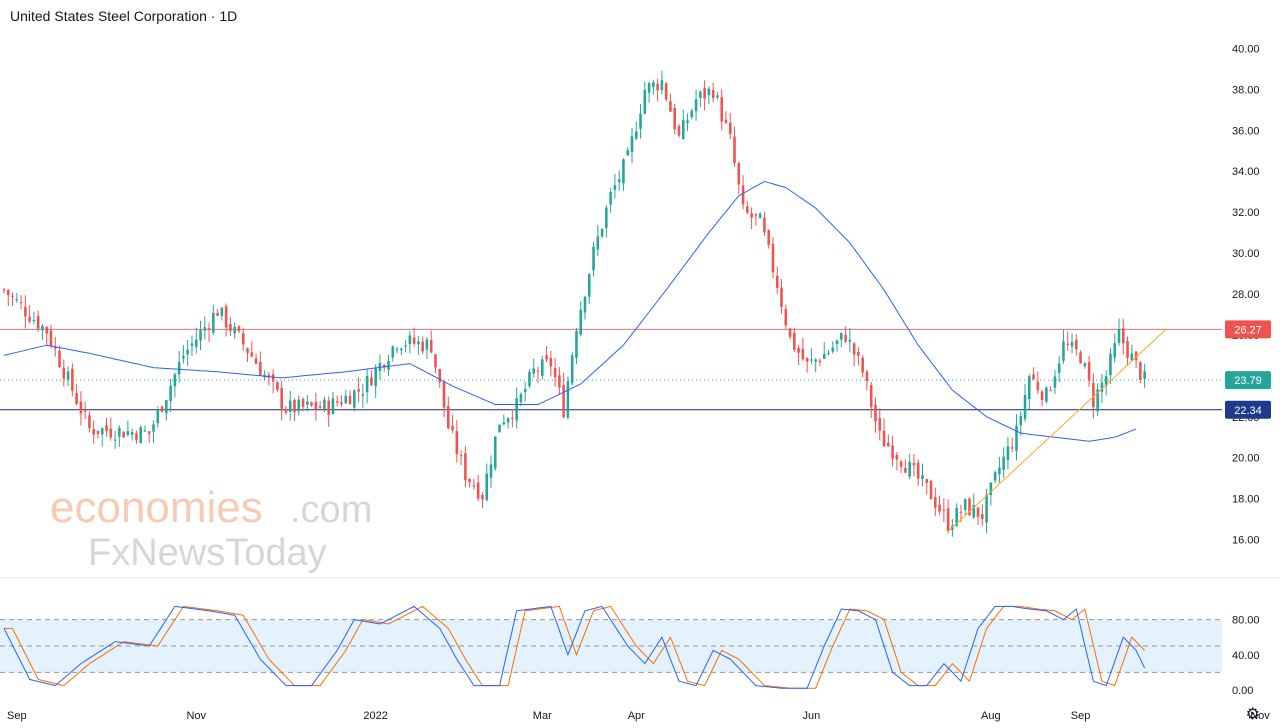 The height and width of the screenshot is (728, 1280). I want to click on time-tick-label: Aug, so click(991, 716).